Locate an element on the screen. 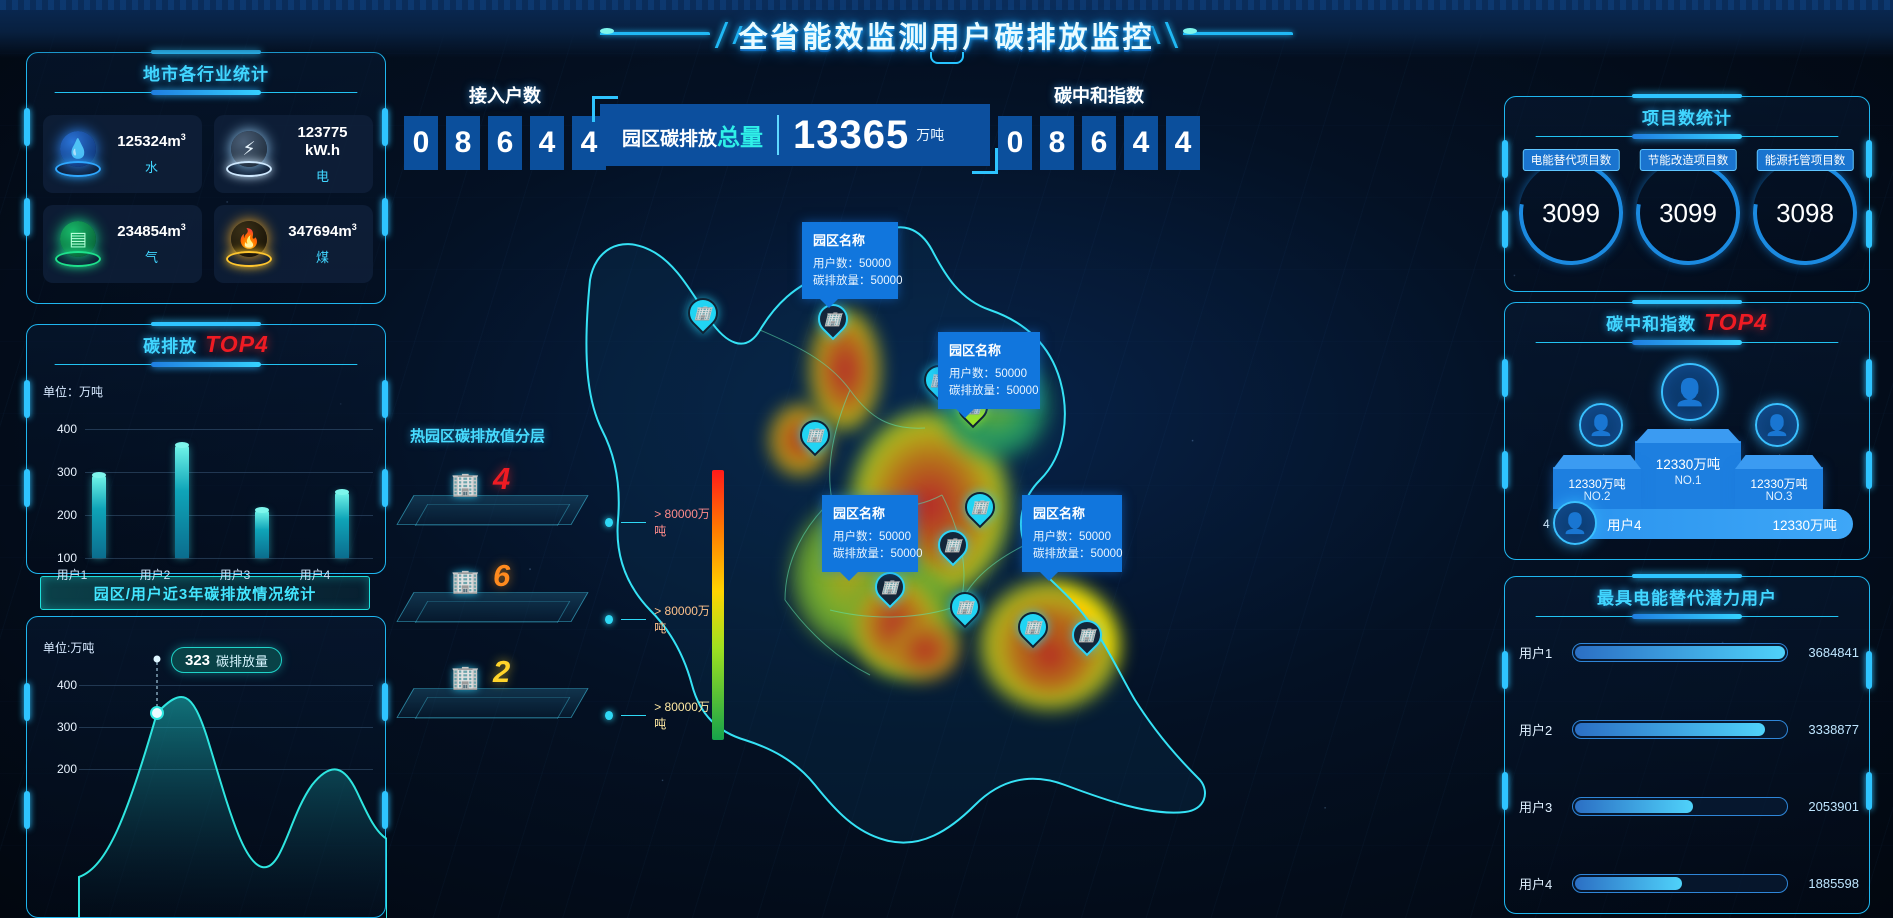 Image resolution: width=1893 pixels, height=918 pixels. tooltip-value: 323 is located at coordinates (198, 660).